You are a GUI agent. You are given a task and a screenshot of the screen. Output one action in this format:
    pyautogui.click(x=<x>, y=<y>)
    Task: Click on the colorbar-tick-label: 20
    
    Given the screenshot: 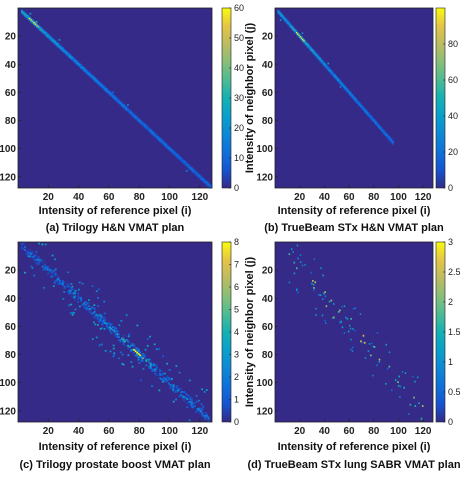 What is the action you would take?
    pyautogui.click(x=453, y=152)
    